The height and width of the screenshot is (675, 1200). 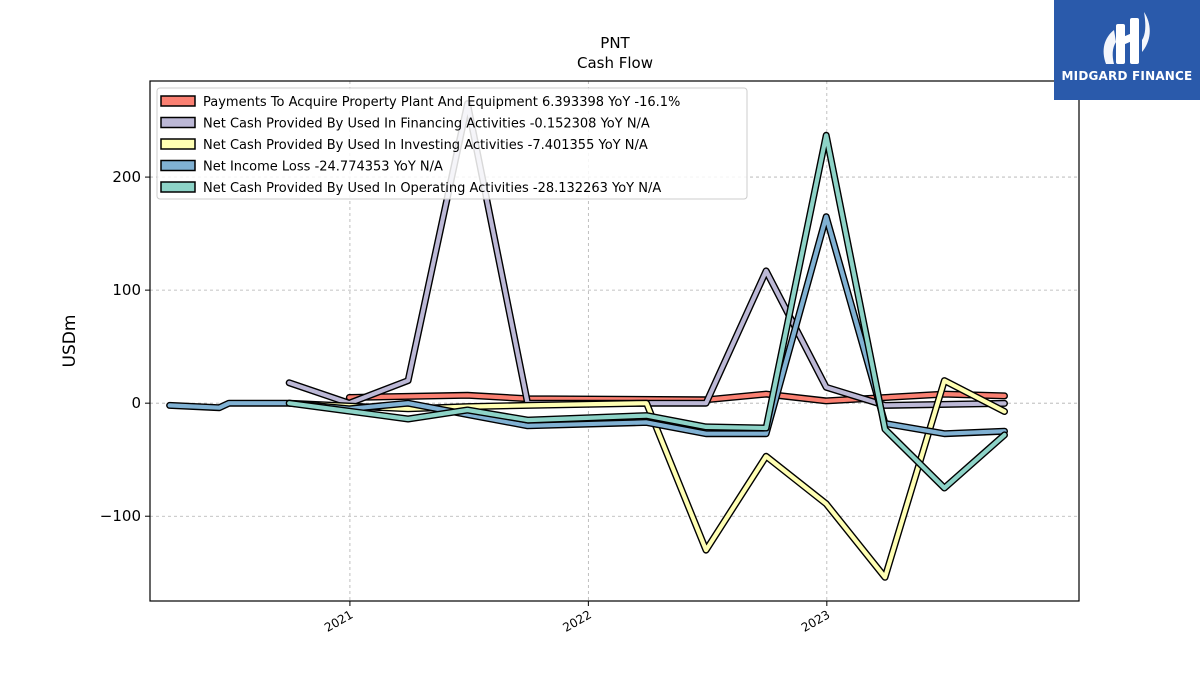 I want to click on midgard-finance-logo: MIDGARD FINANCE, so click(x=1127, y=50).